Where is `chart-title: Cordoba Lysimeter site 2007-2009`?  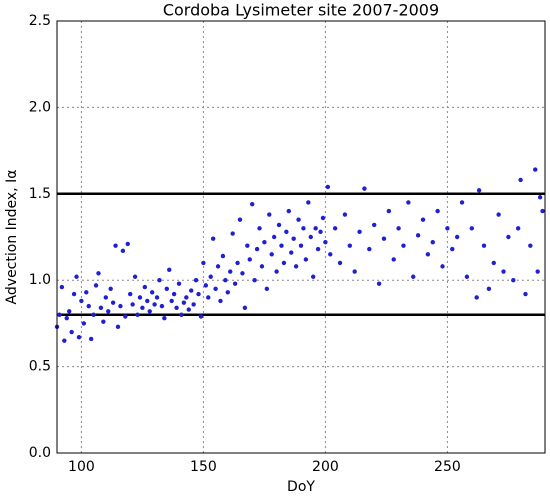 chart-title: Cordoba Lysimeter site 2007-2009 is located at coordinates (301, 10).